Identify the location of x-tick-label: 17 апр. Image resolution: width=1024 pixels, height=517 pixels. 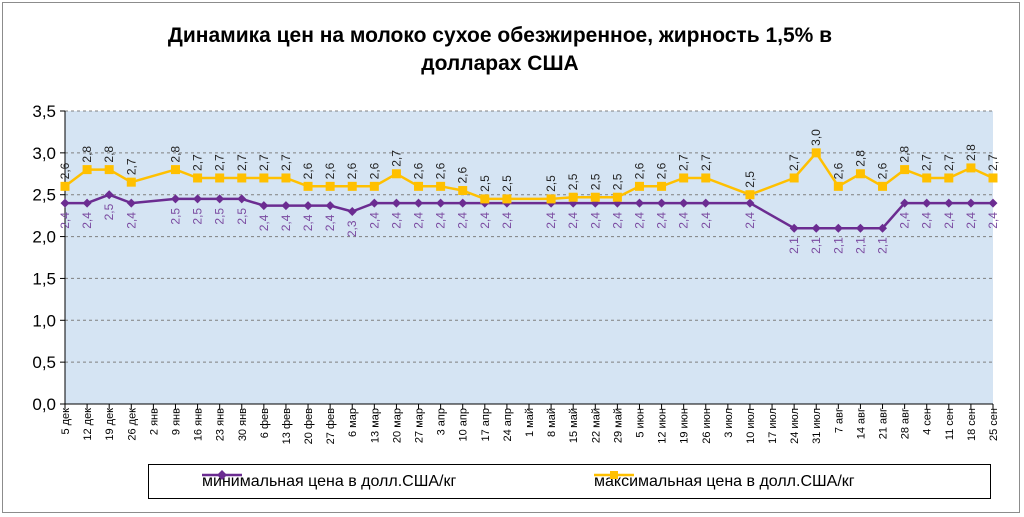
(486, 424).